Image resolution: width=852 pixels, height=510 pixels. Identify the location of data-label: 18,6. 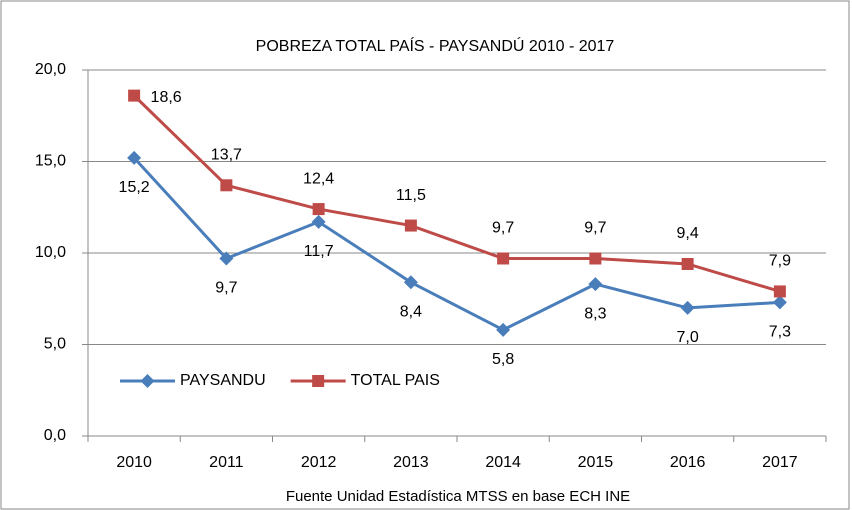
(166, 97).